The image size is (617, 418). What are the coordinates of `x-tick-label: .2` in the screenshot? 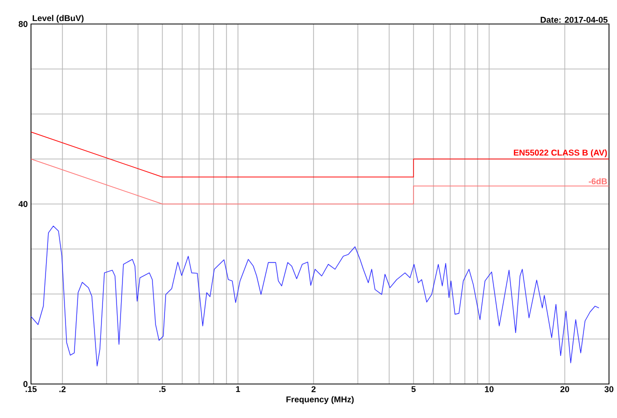 It's located at (62, 389).